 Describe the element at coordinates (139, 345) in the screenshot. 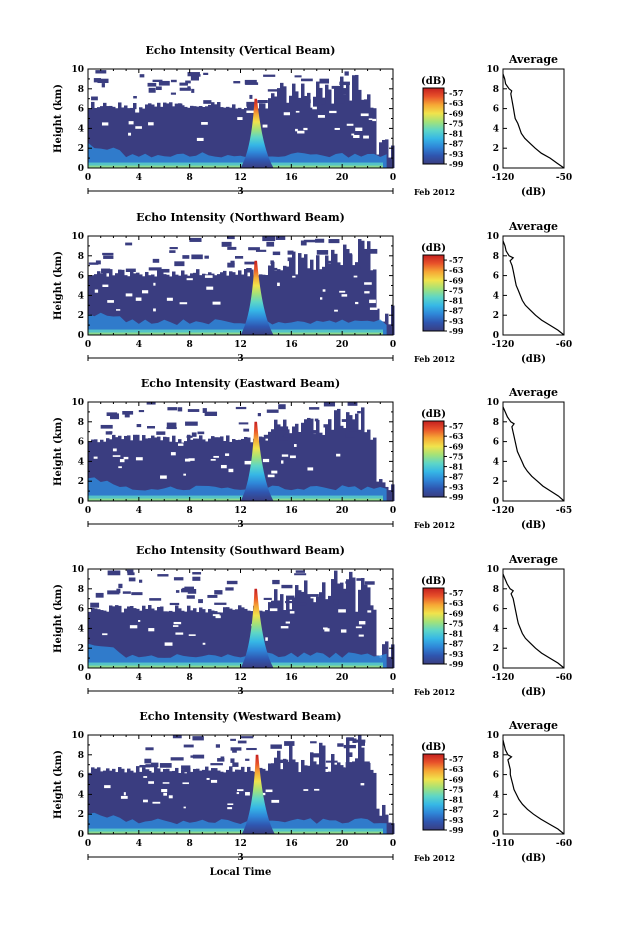

I see `x-tick-label: 4` at that location.